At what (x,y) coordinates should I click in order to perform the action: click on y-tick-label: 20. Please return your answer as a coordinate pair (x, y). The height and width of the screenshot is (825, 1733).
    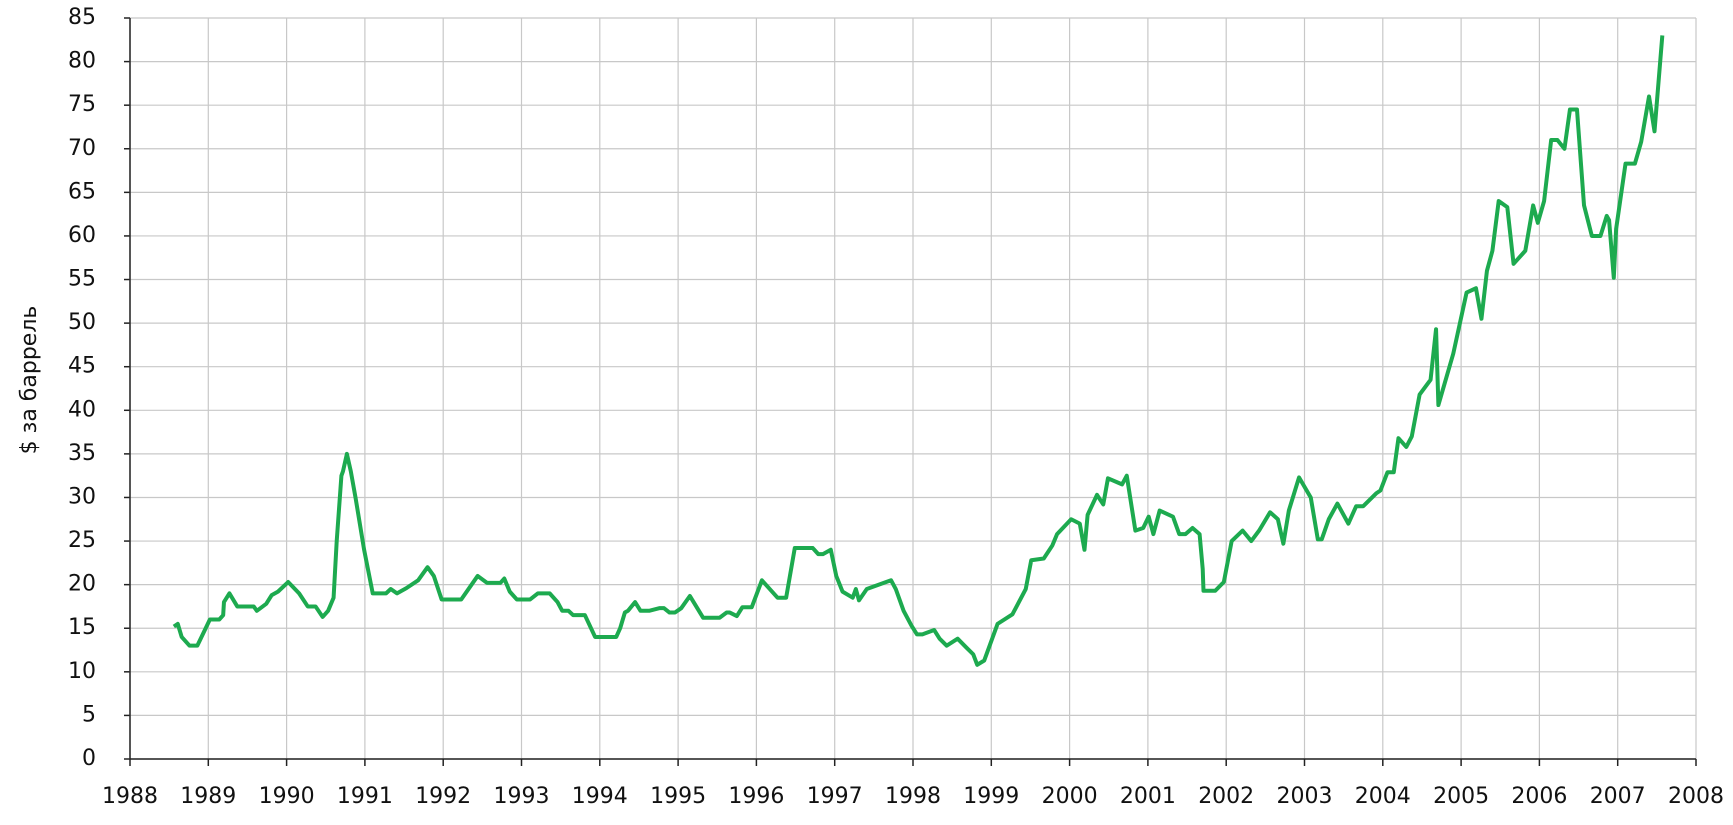
    Looking at the image, I should click on (82, 584).